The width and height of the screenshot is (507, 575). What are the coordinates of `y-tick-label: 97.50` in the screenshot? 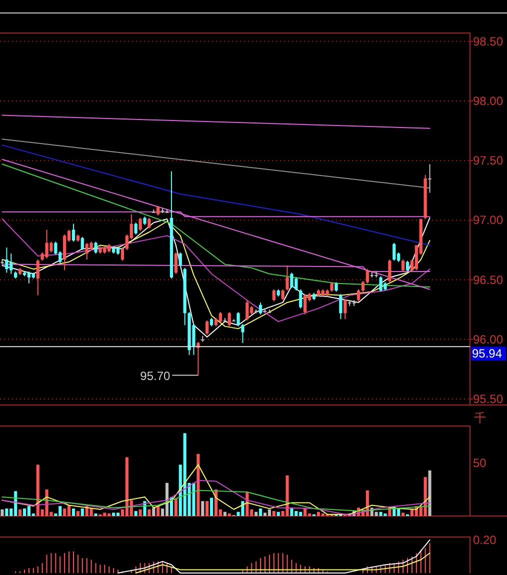 It's located at (488, 161).